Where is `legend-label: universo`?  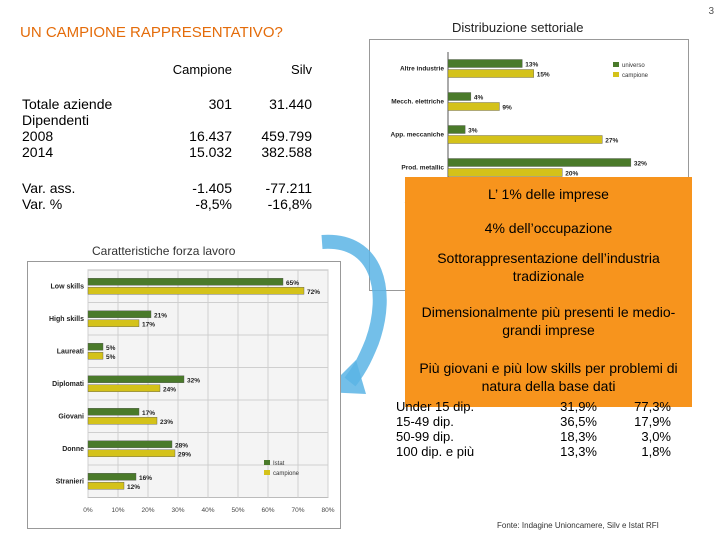 legend-label: universo is located at coordinates (633, 66).